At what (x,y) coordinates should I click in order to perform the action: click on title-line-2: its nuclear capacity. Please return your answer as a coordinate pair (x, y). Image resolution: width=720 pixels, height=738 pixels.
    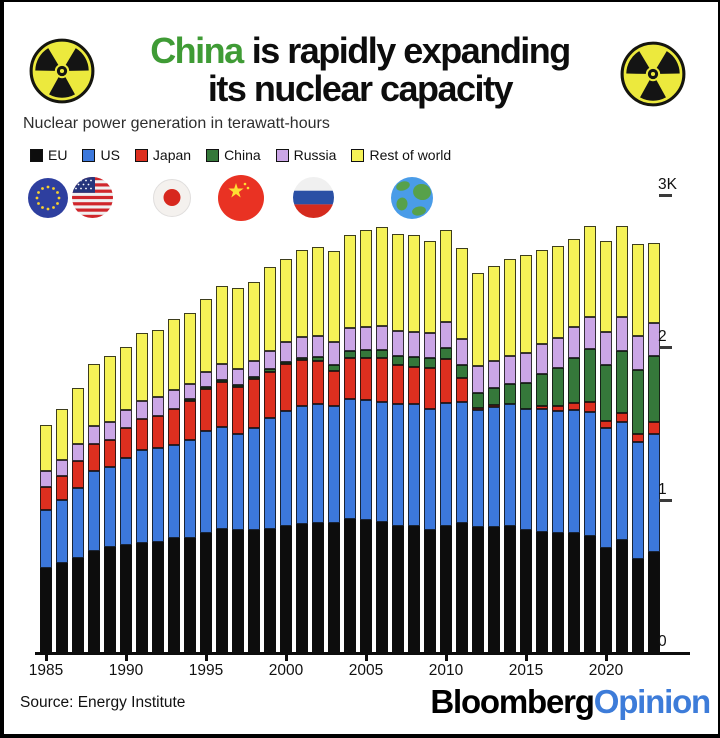
    Looking at the image, I should click on (360, 88).